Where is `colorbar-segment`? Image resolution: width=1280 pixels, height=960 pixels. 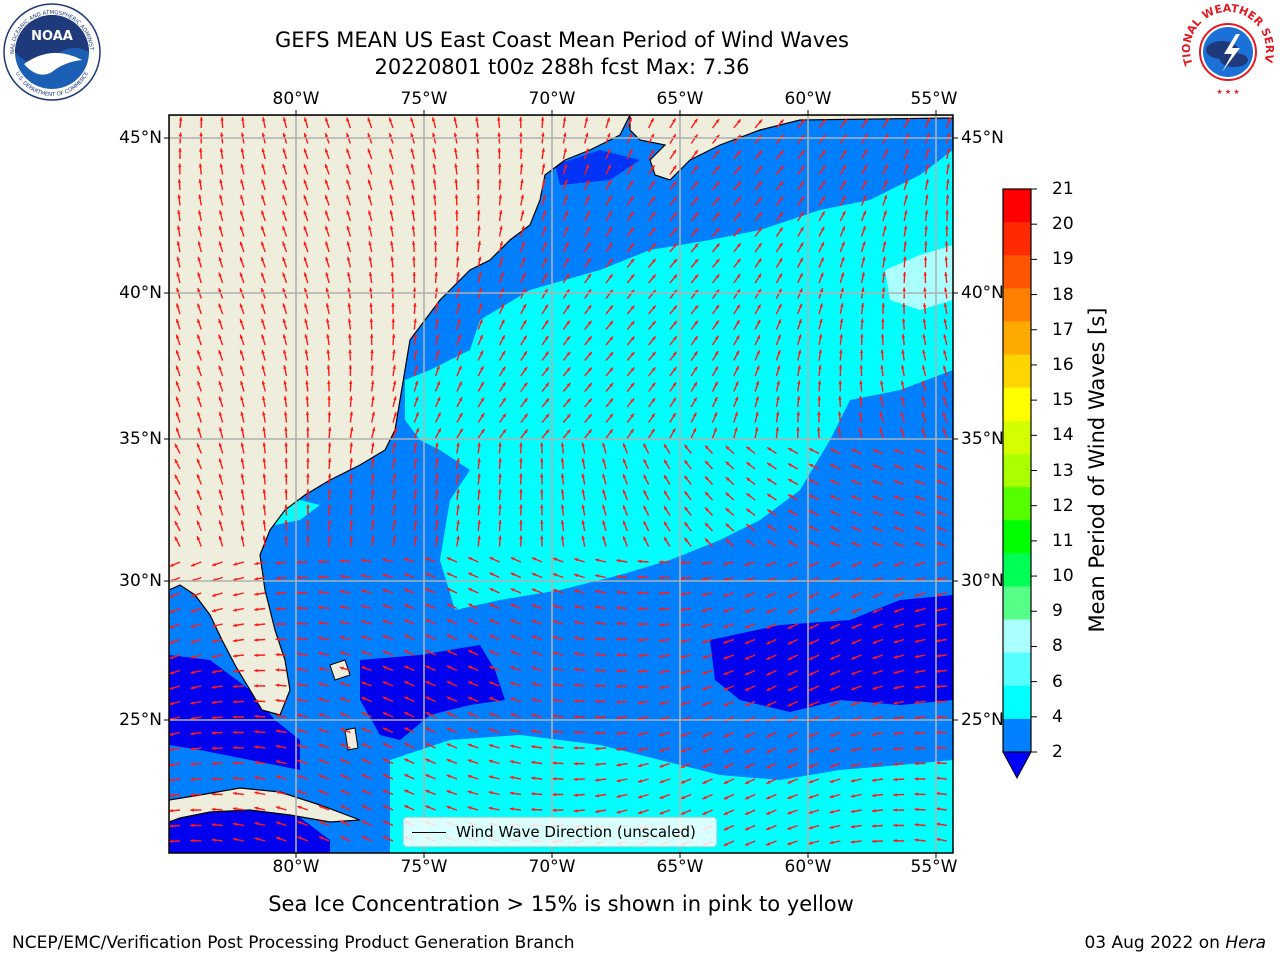
colorbar-segment is located at coordinates (1017, 669).